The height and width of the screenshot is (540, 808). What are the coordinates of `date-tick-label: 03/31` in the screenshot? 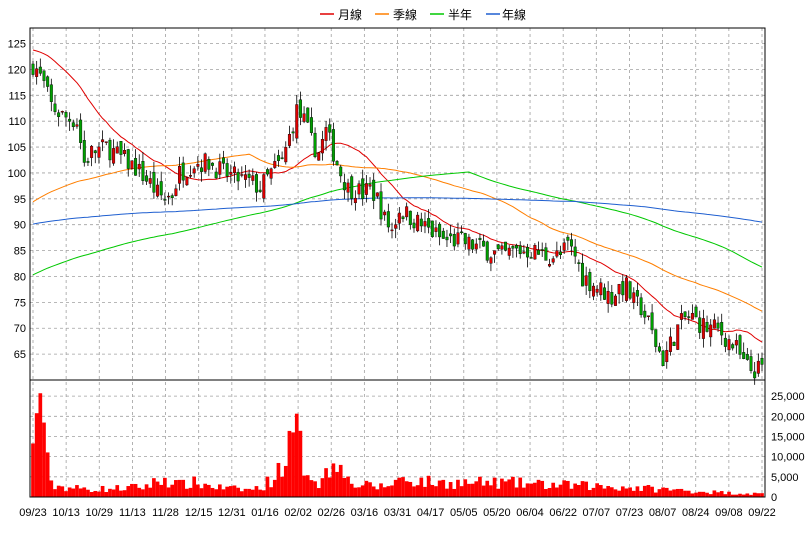 It's located at (398, 513).